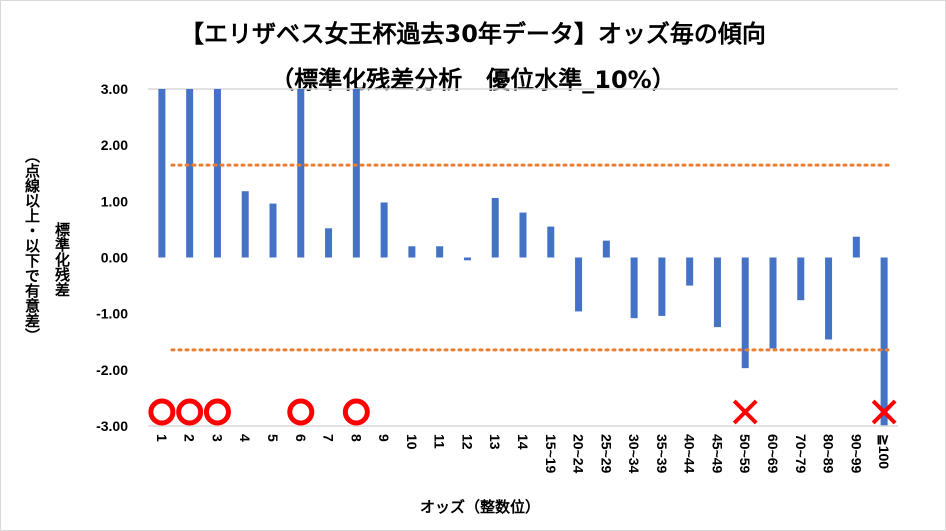 Image resolution: width=946 pixels, height=531 pixels. I want to click on x-tick-label: 70~79, so click(801, 454).